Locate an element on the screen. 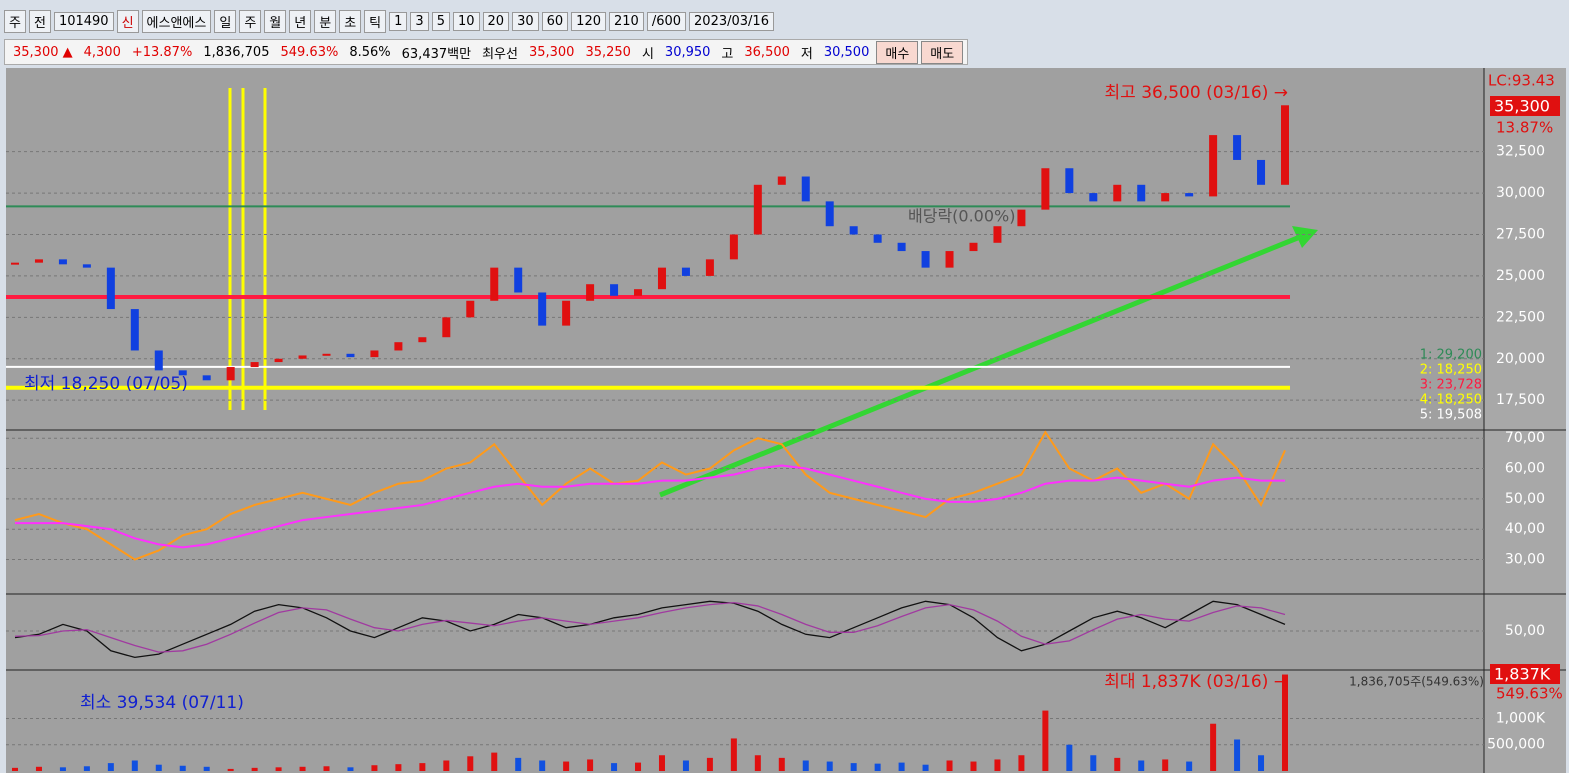 The width and height of the screenshot is (1569, 773). toolbar-item: 월 is located at coordinates (275, 21).